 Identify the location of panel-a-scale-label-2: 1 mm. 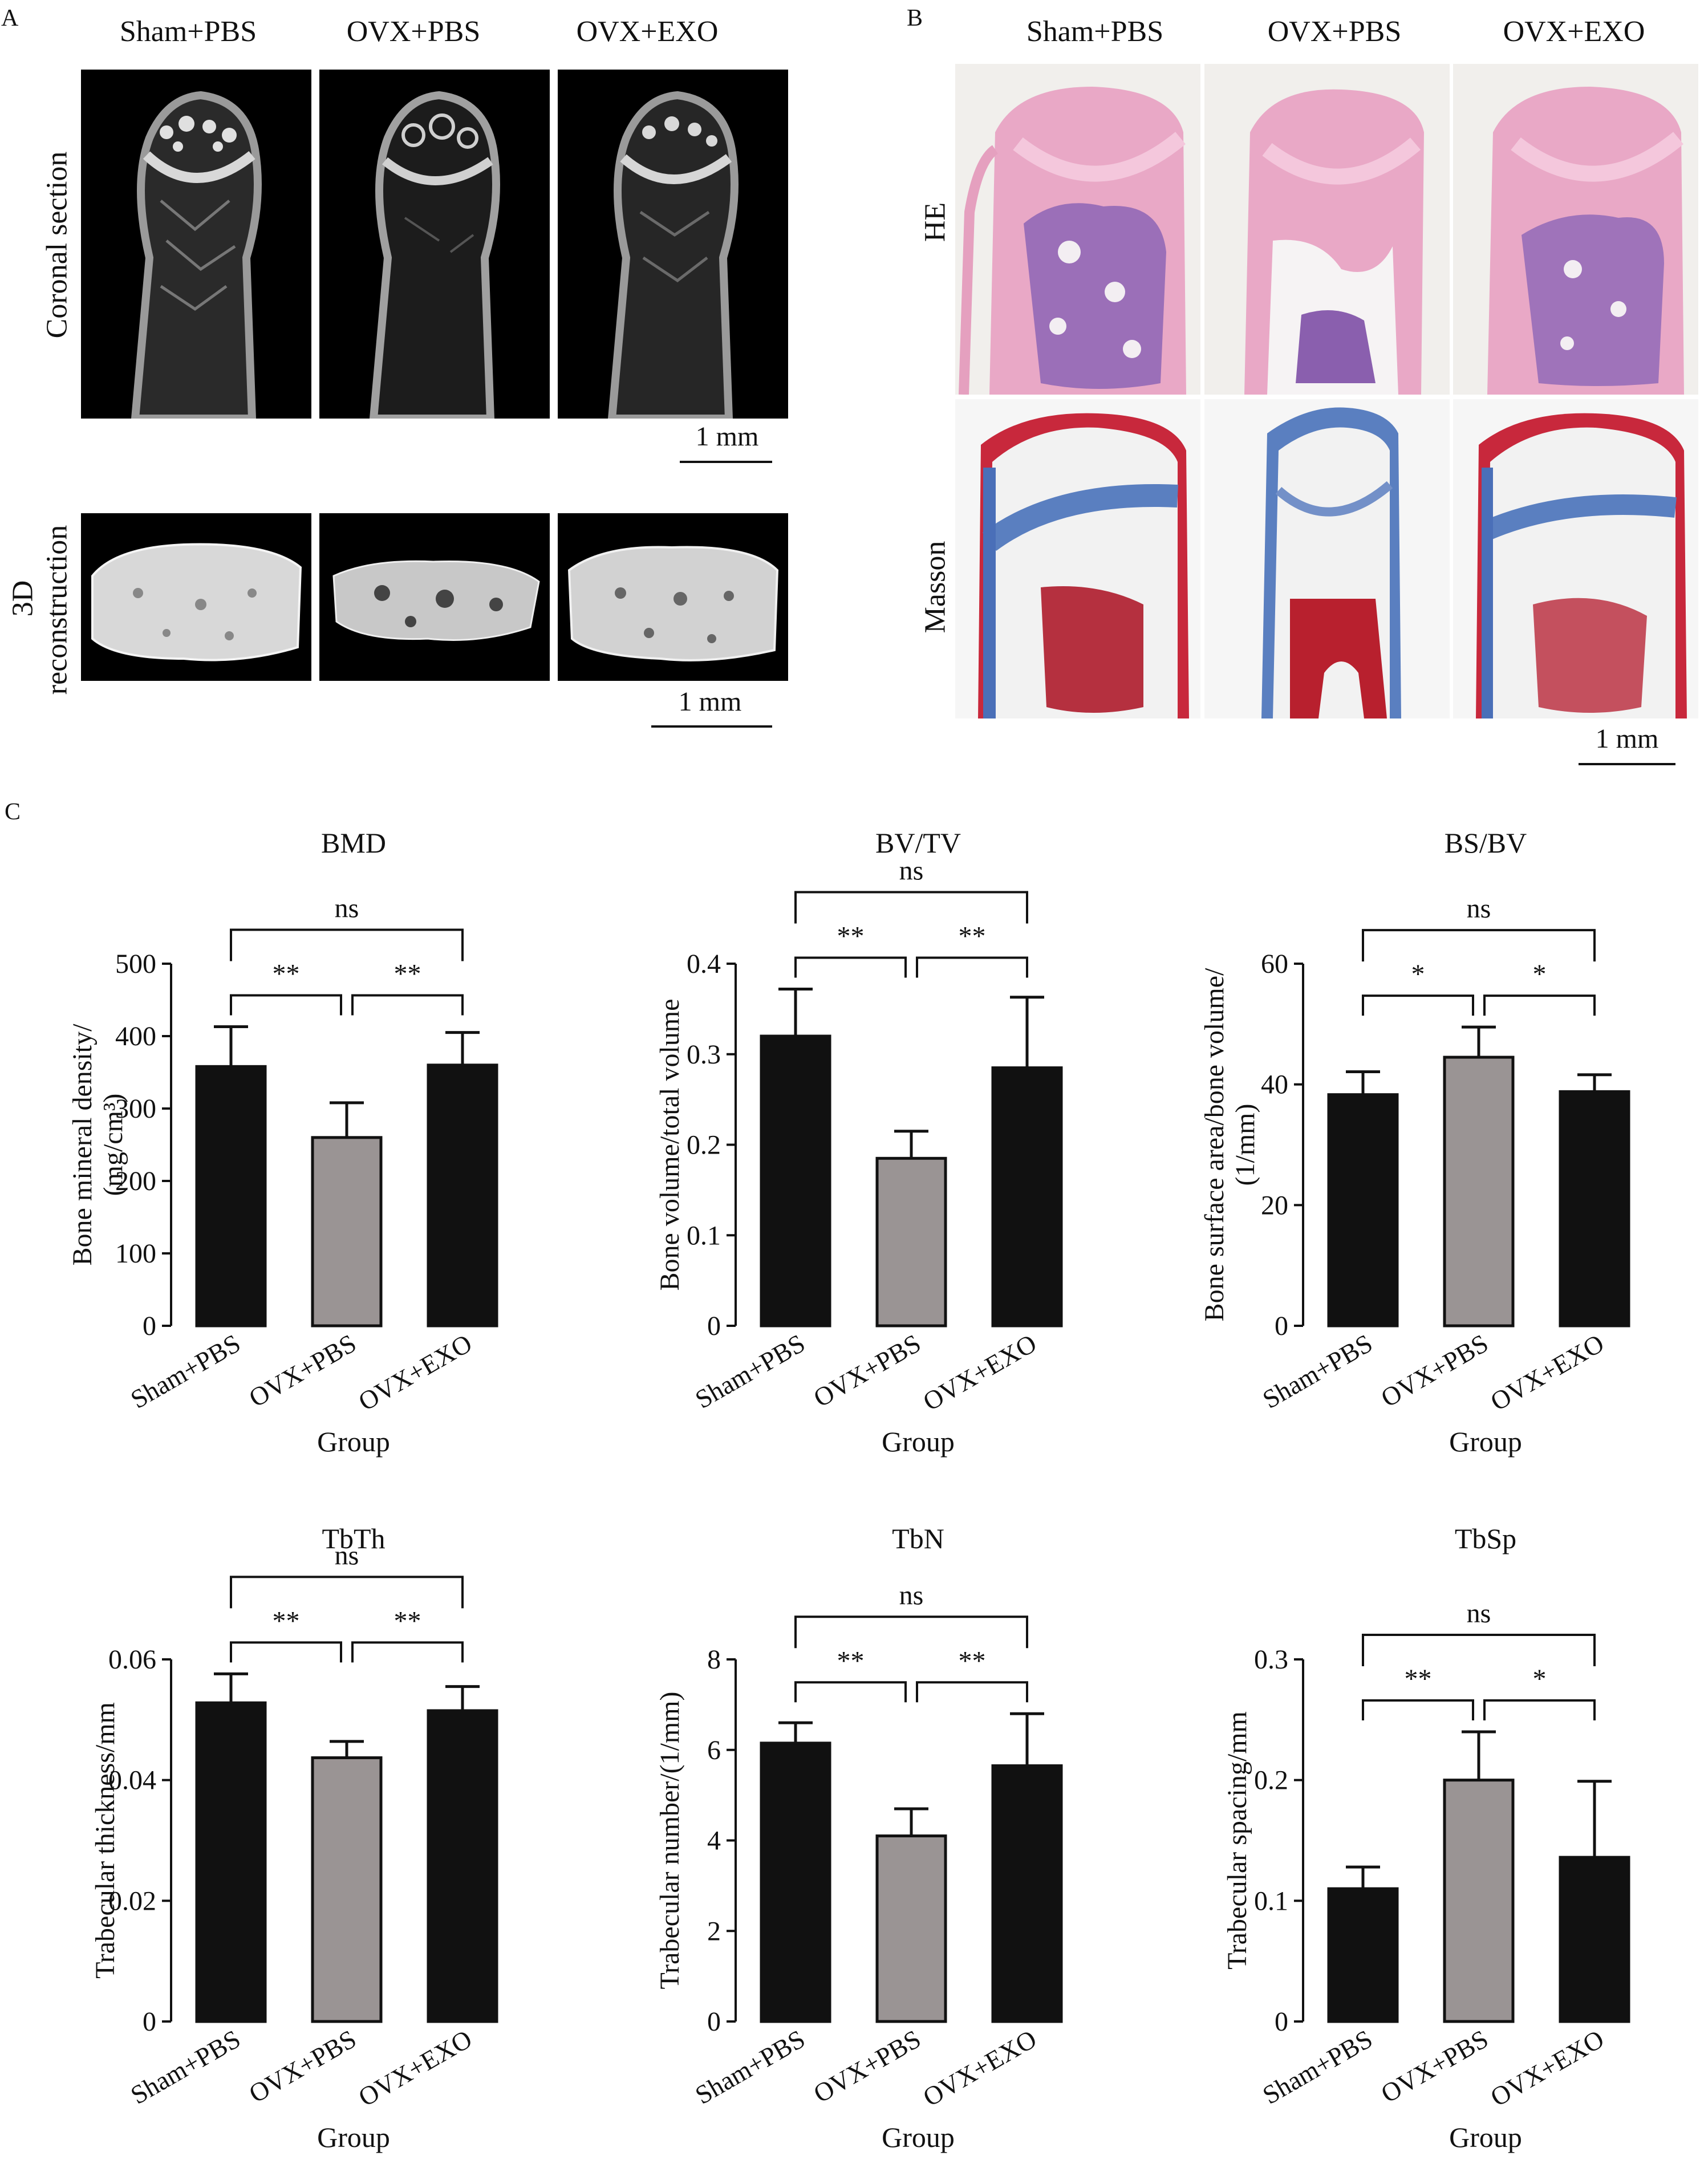
(710, 702).